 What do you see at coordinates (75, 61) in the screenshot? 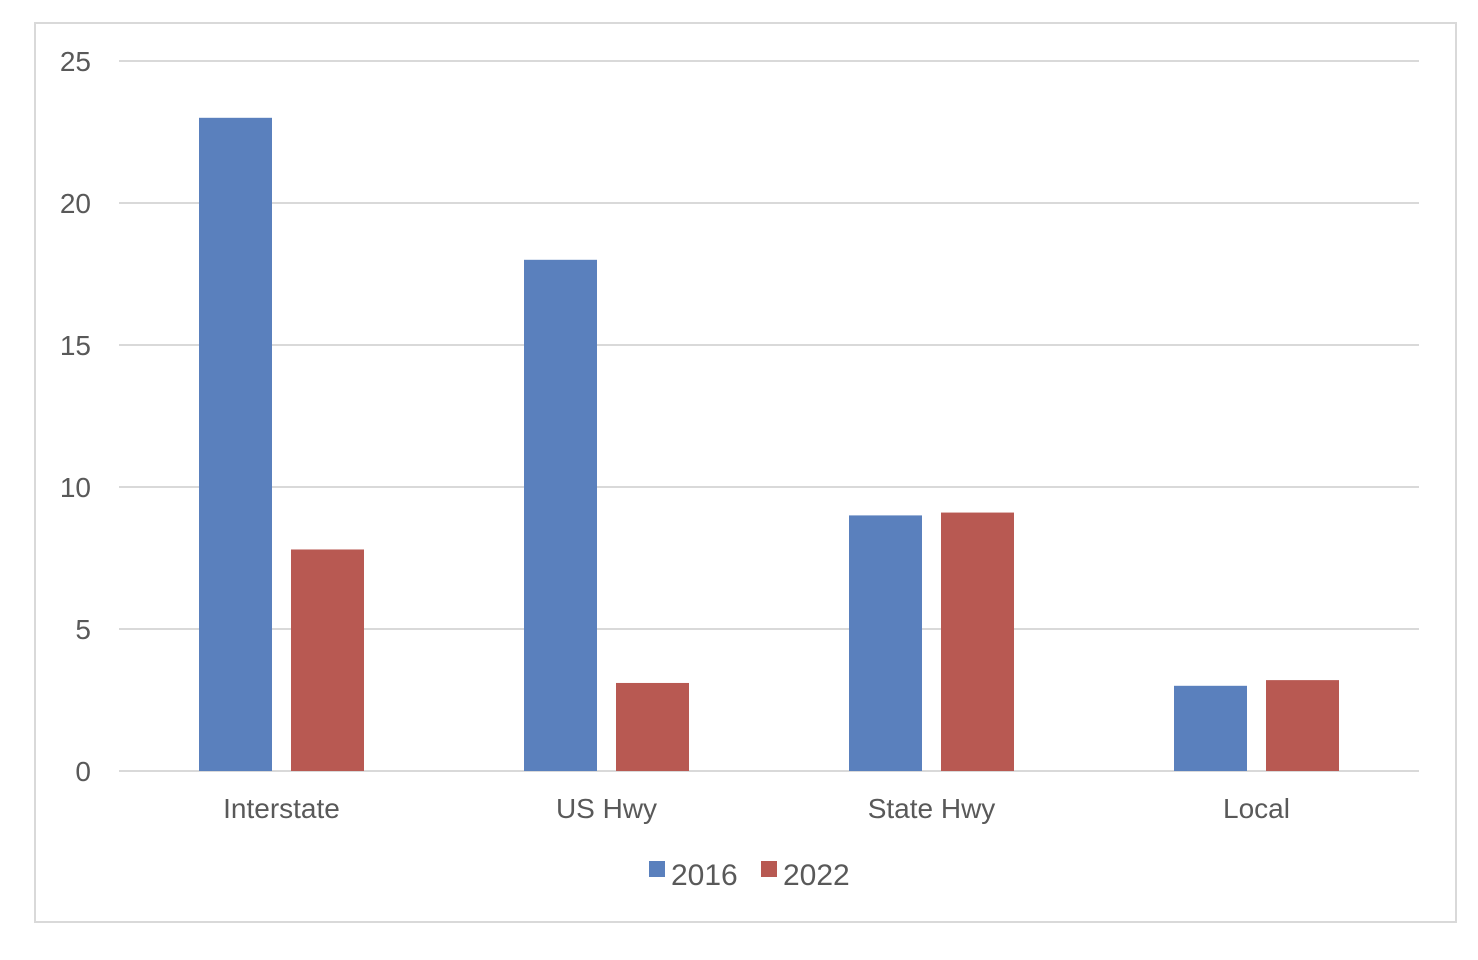
I see `y-tick-label: 25` at bounding box center [75, 61].